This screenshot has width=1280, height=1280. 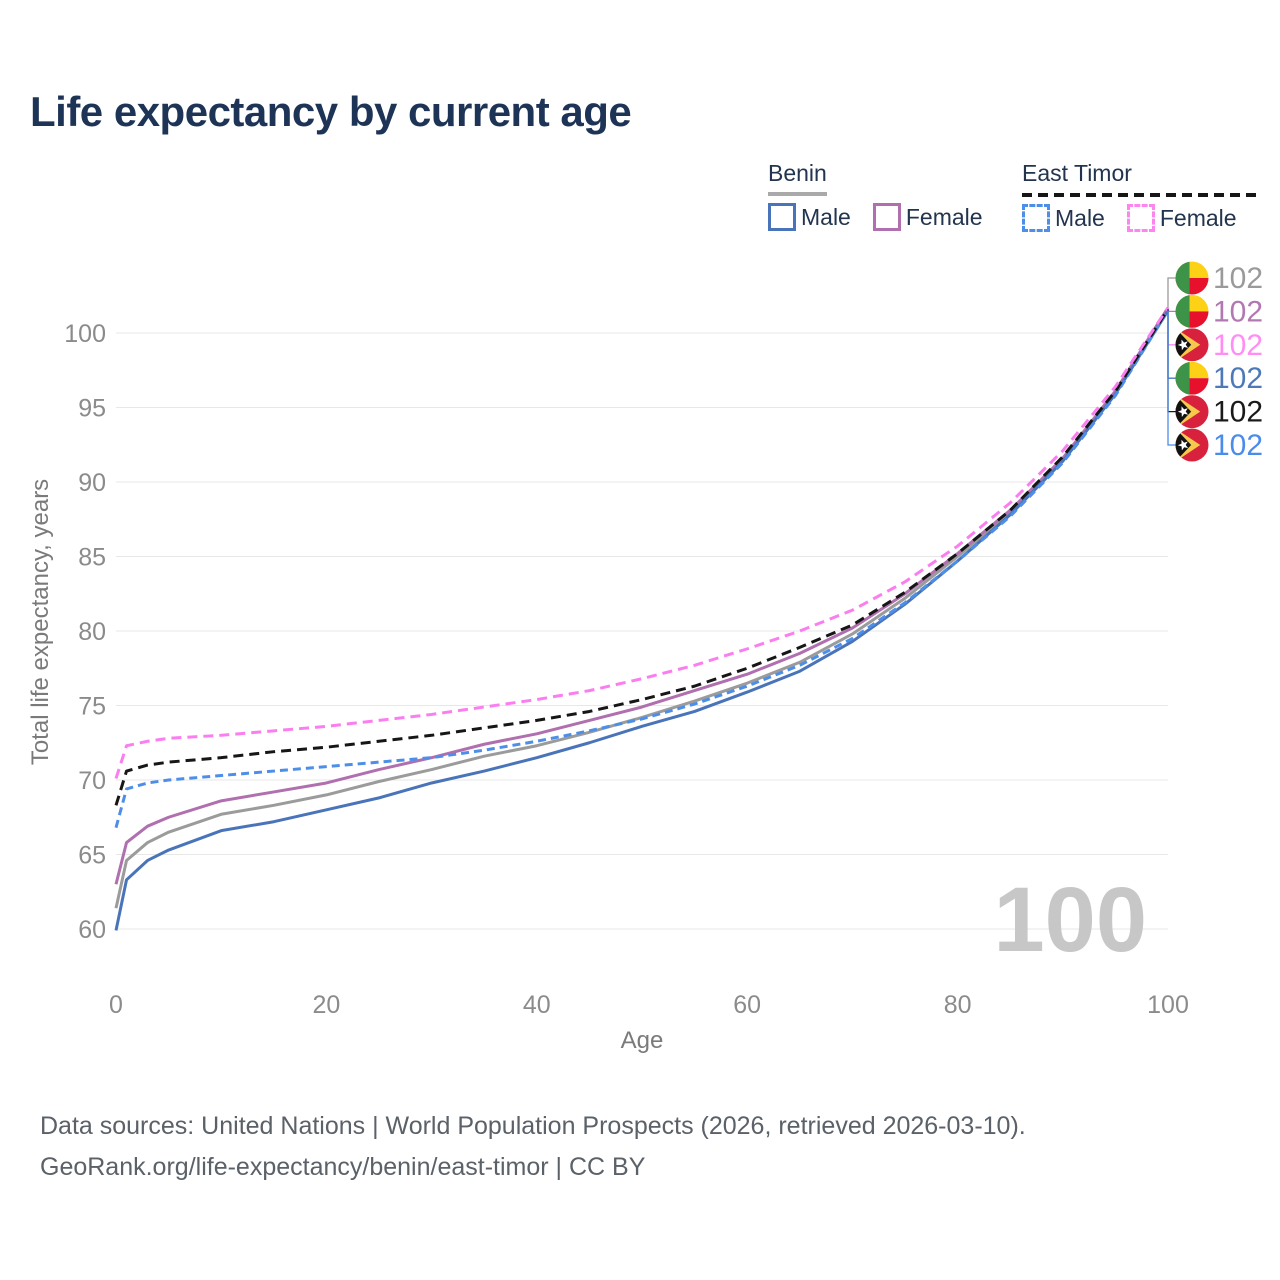 What do you see at coordinates (92, 483) in the screenshot?
I see `y-tick-label: 90` at bounding box center [92, 483].